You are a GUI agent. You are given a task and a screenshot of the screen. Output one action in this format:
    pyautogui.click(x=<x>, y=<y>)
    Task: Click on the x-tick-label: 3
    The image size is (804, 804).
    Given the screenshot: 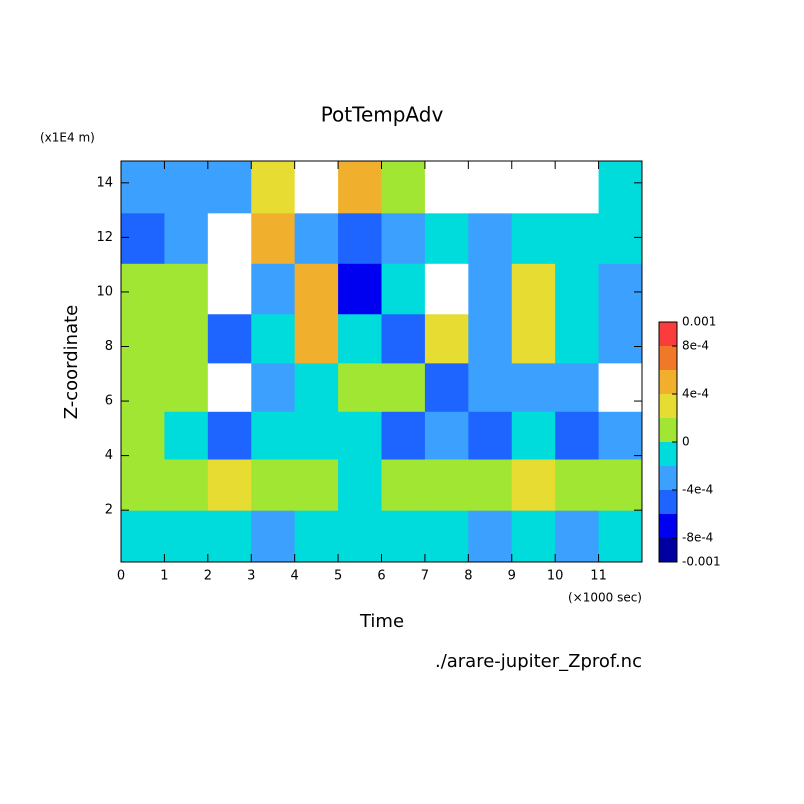 What is the action you would take?
    pyautogui.click(x=251, y=576)
    